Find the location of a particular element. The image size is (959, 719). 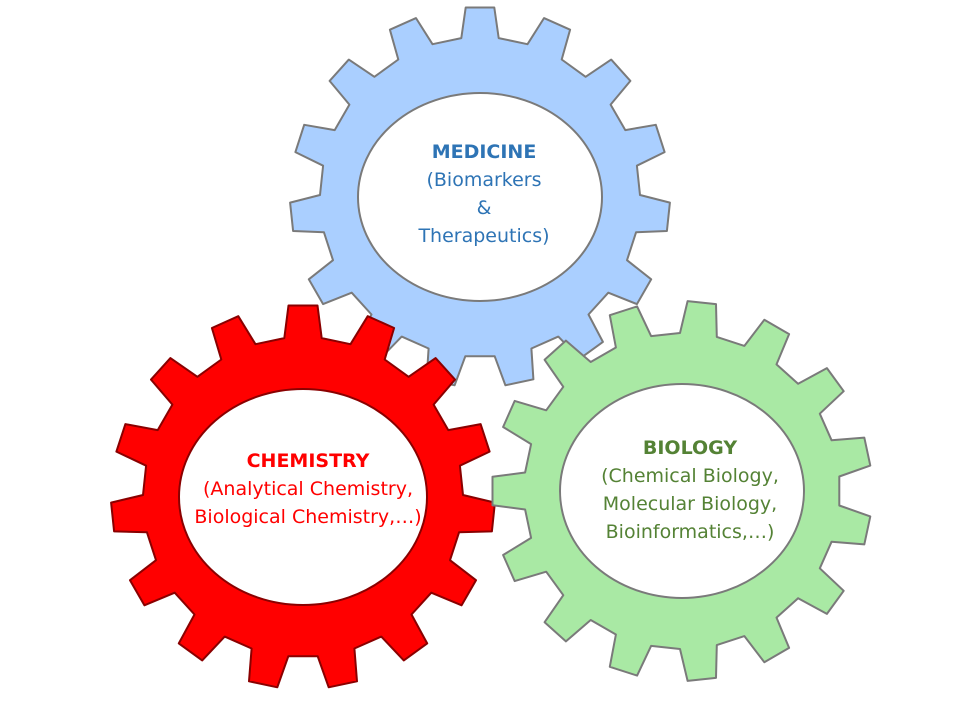

medicine-line-3: Therapeutics) is located at coordinates (484, 236).